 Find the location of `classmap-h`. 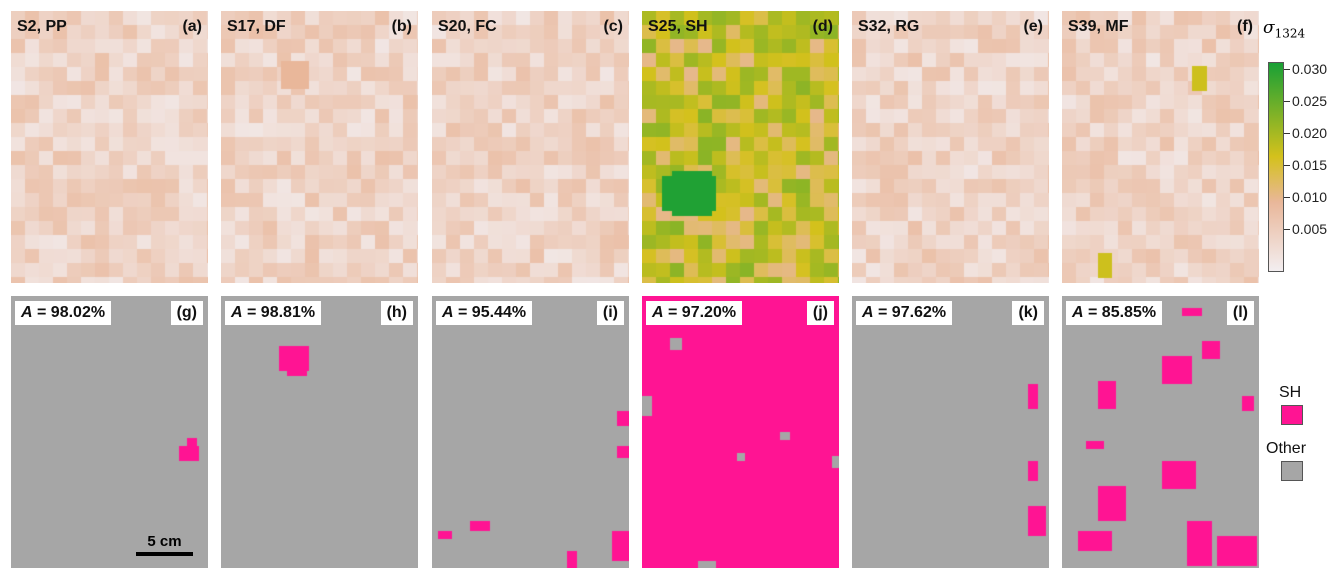

classmap-h is located at coordinates (319, 432).